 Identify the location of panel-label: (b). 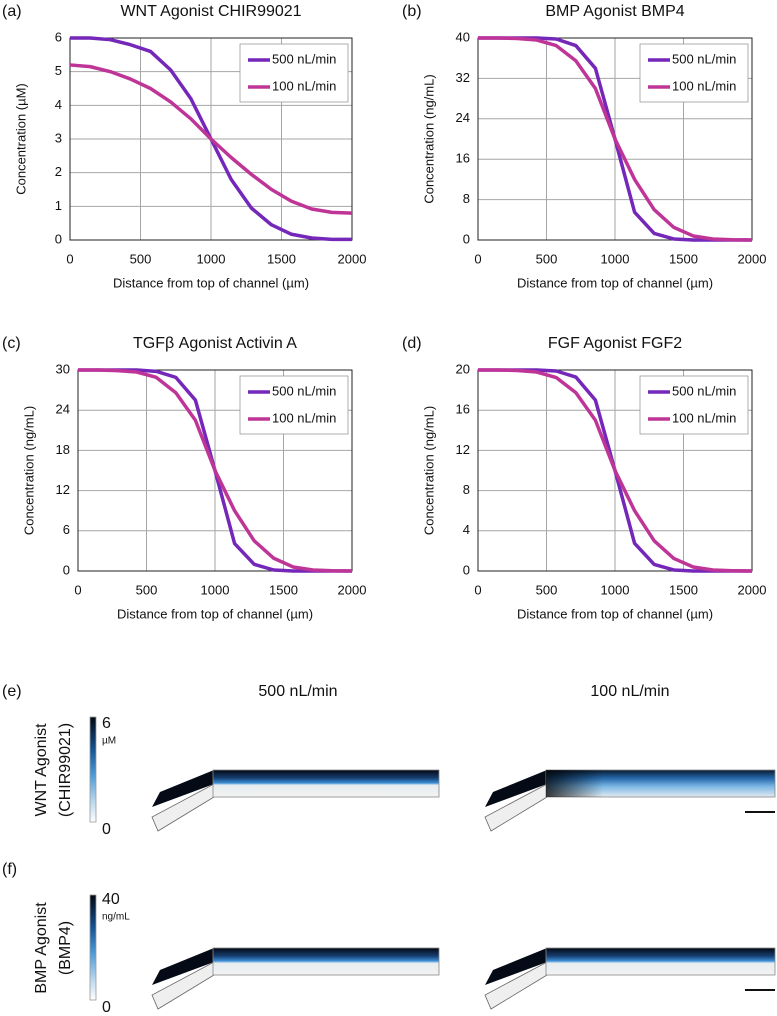
(412, 11).